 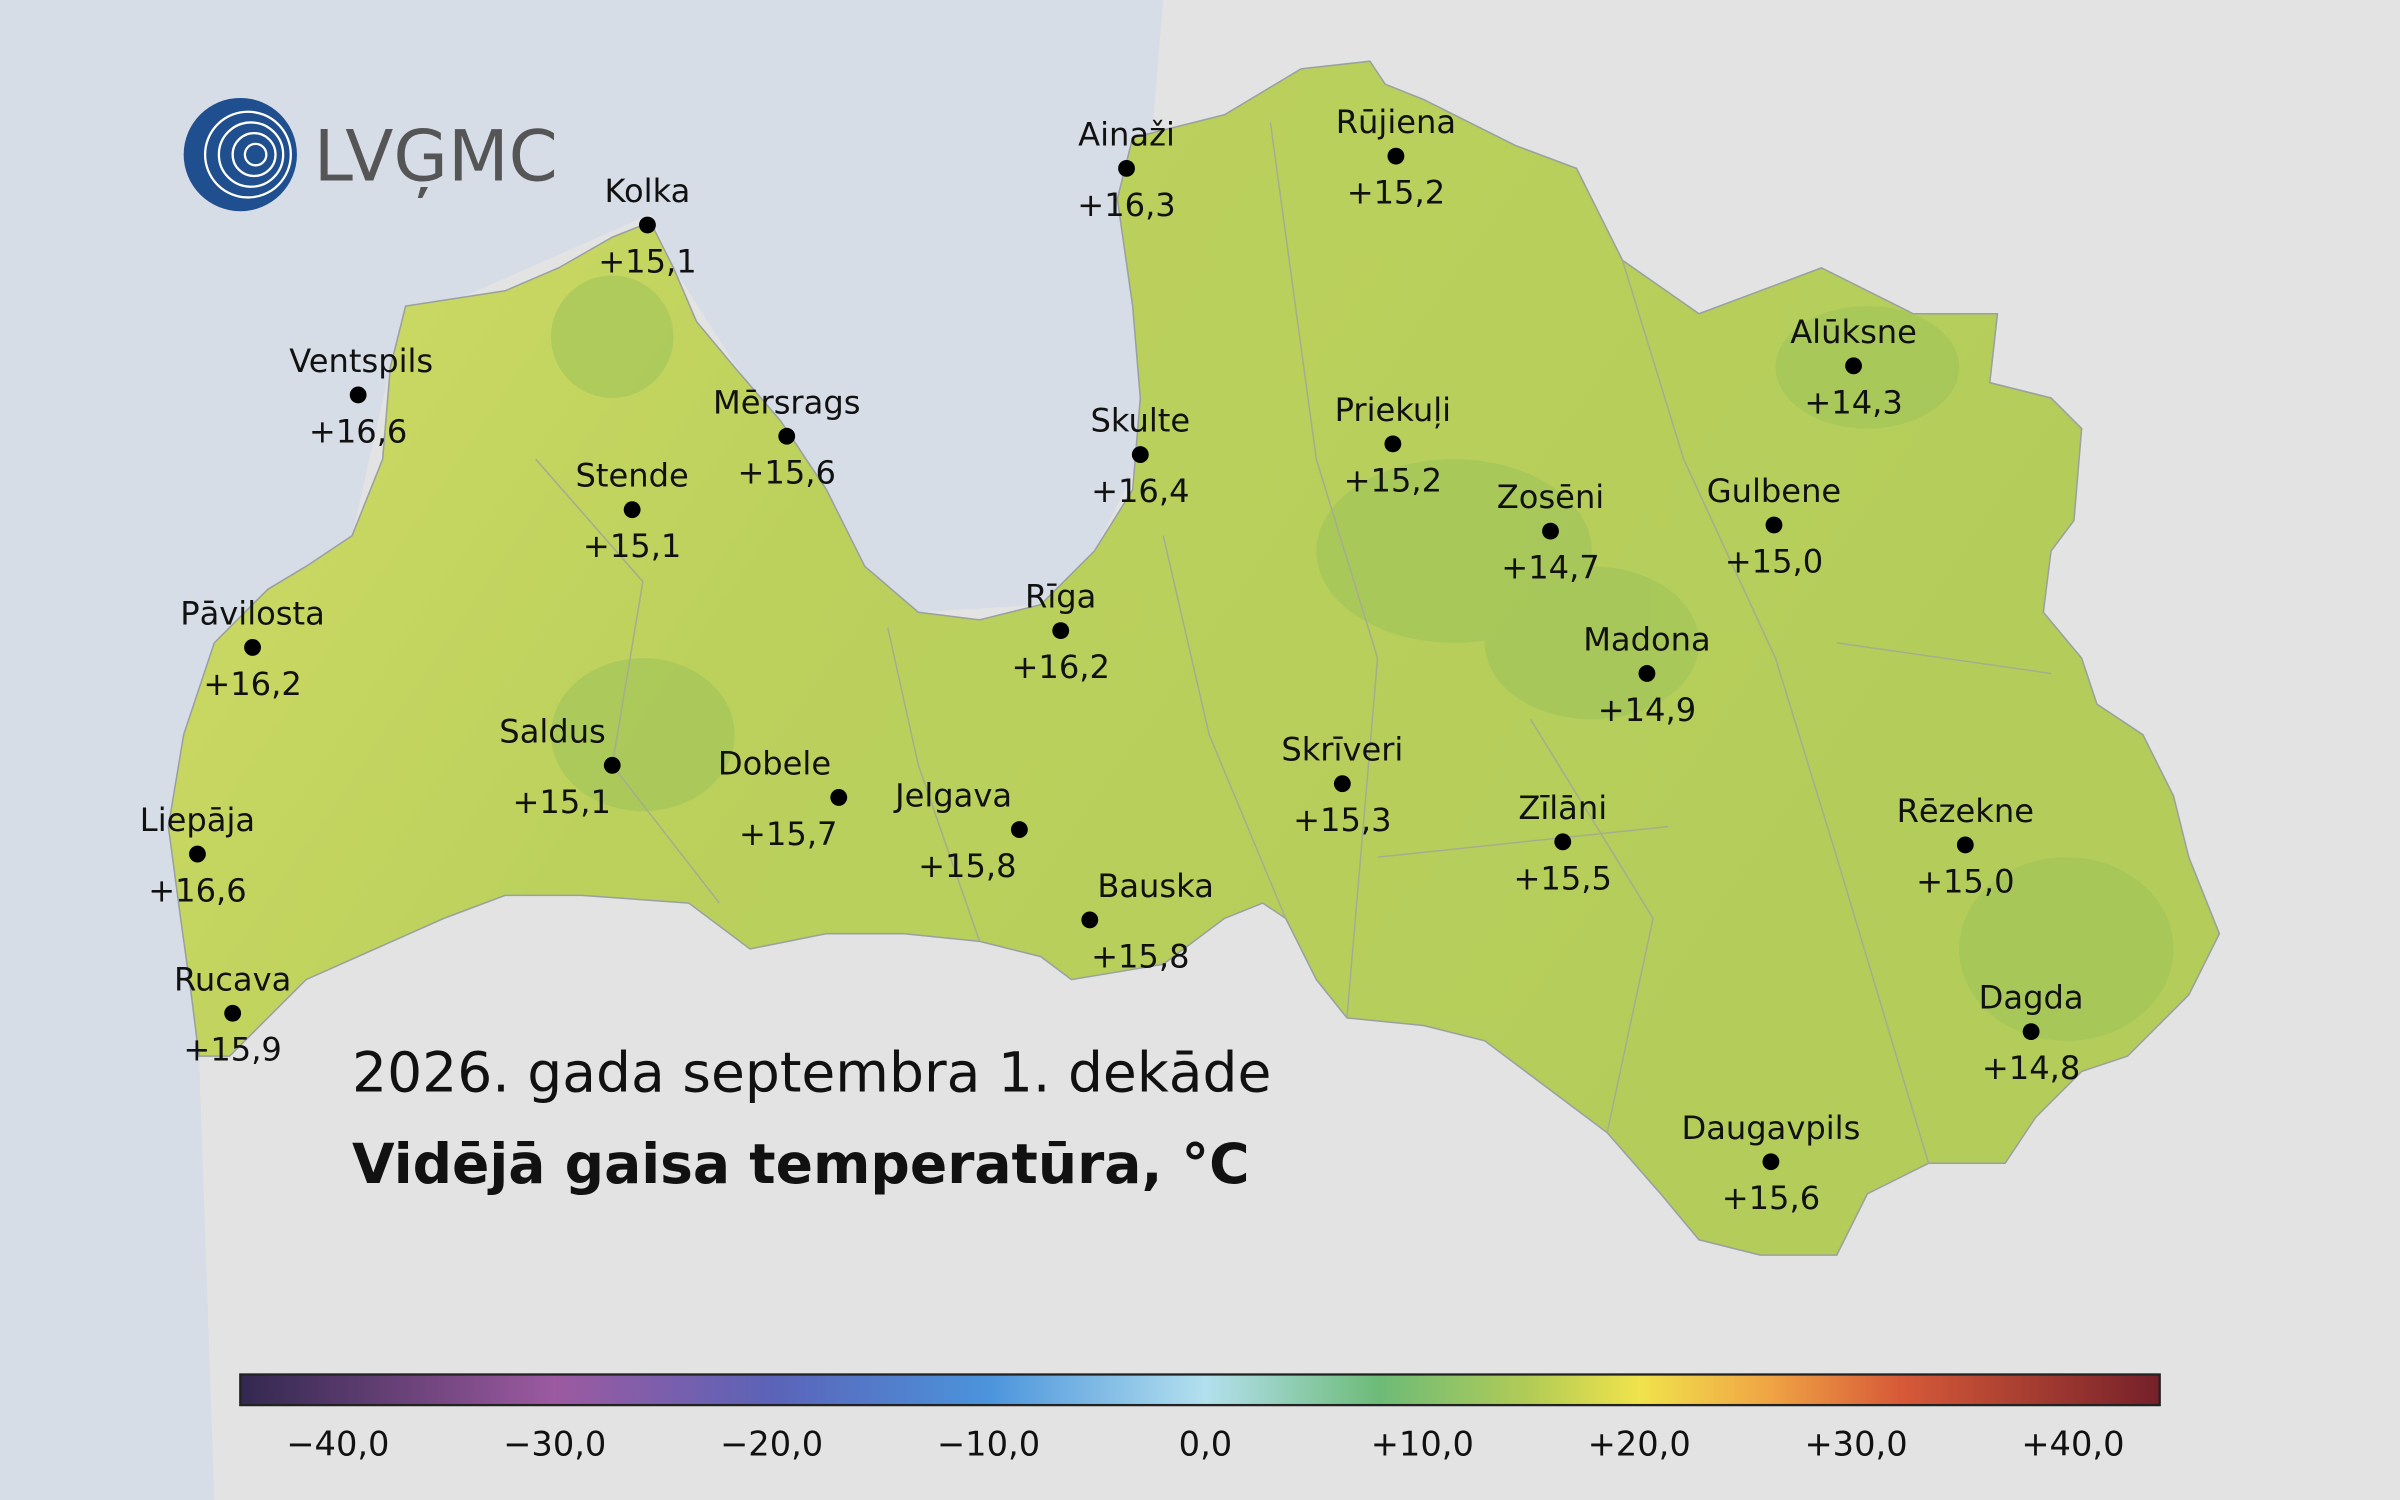 I want to click on station-name: Jelgava, so click(x=952, y=796).